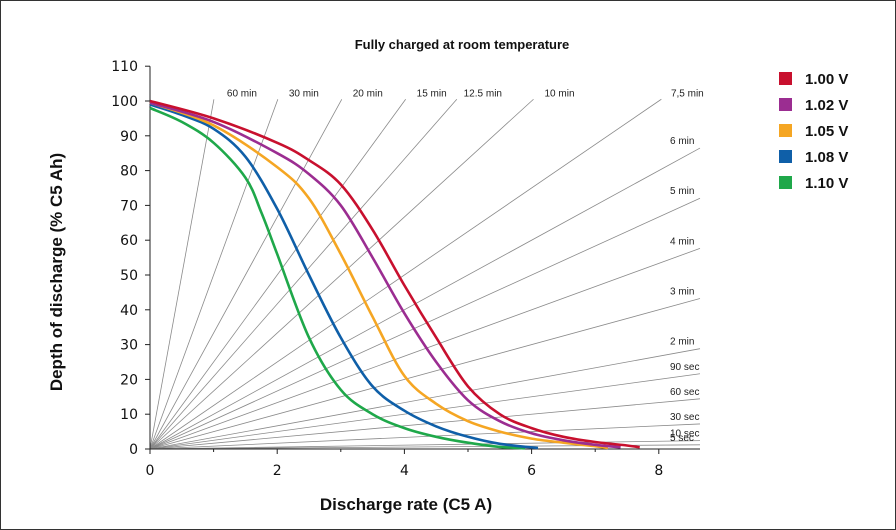  I want to click on time-line-label: 10 min, so click(559, 93).